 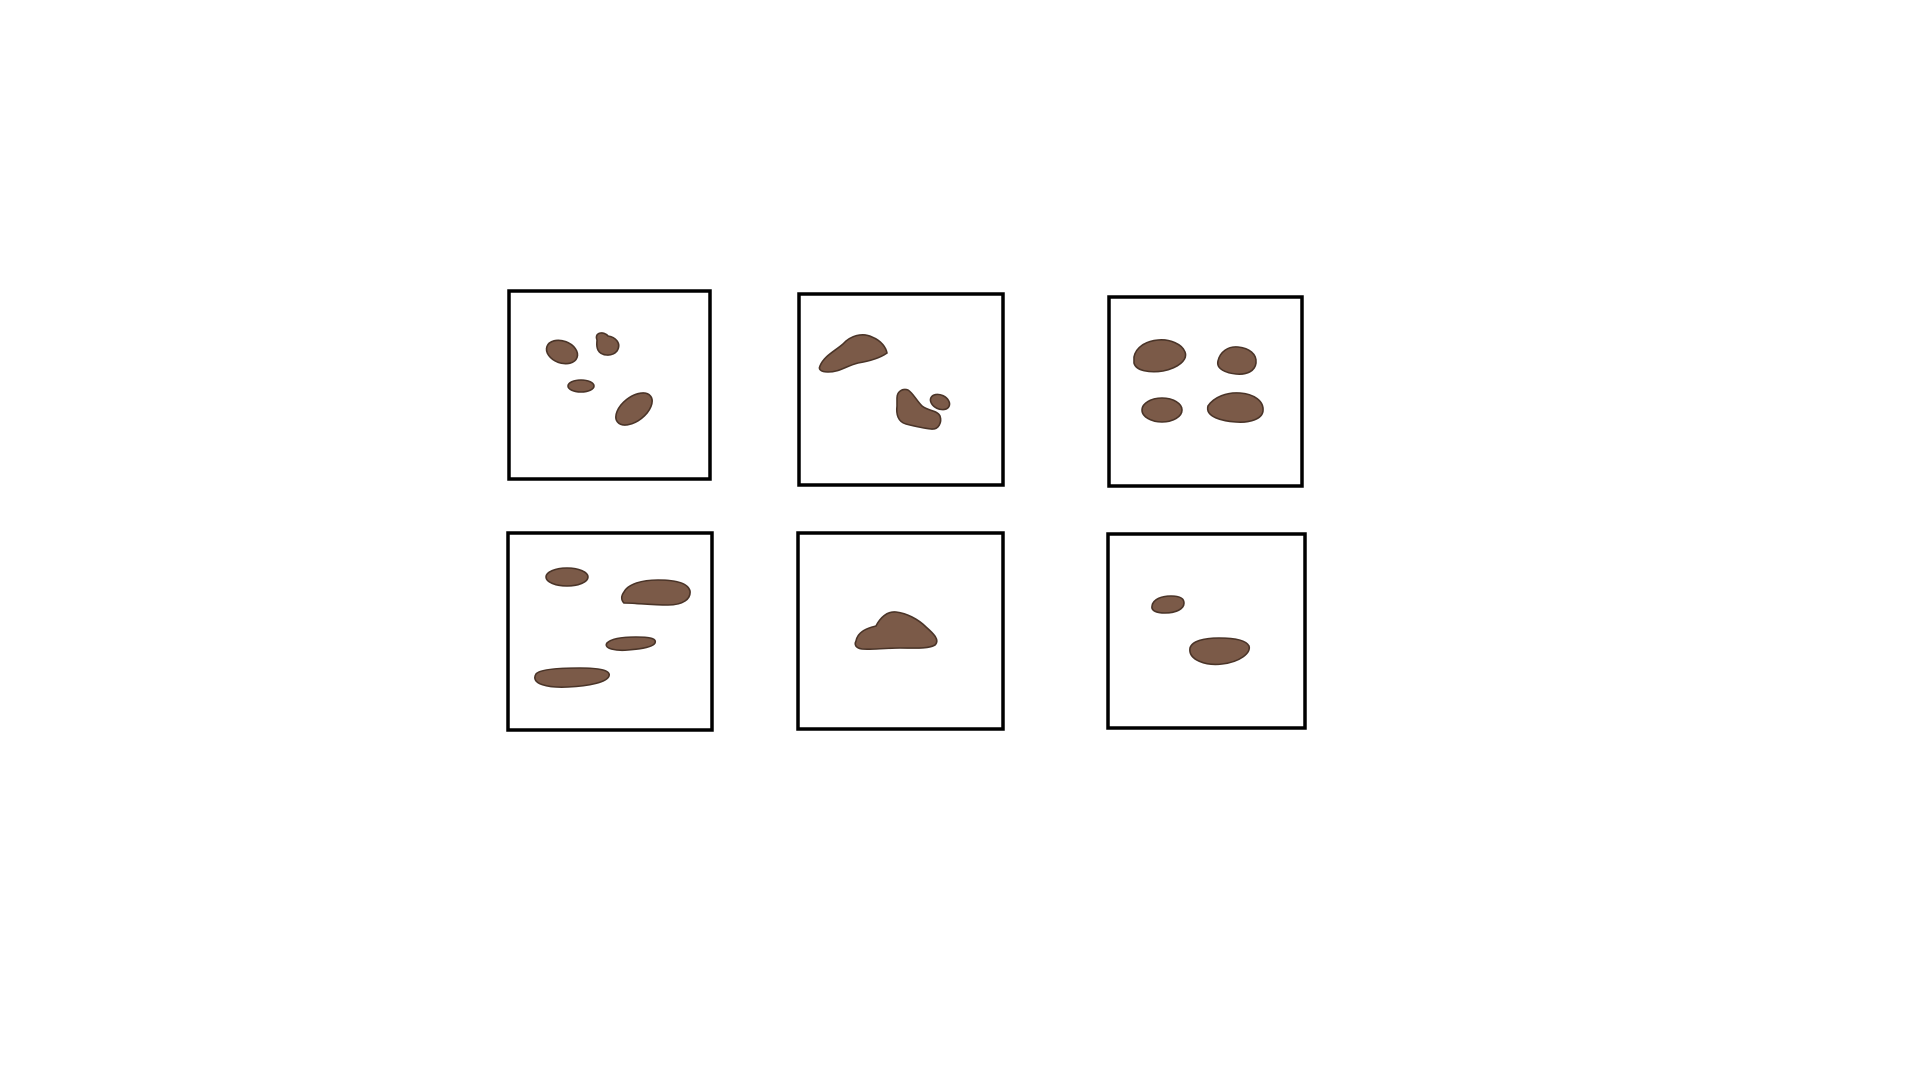 I want to click on panel-four-round-blobs, so click(x=1205, y=391).